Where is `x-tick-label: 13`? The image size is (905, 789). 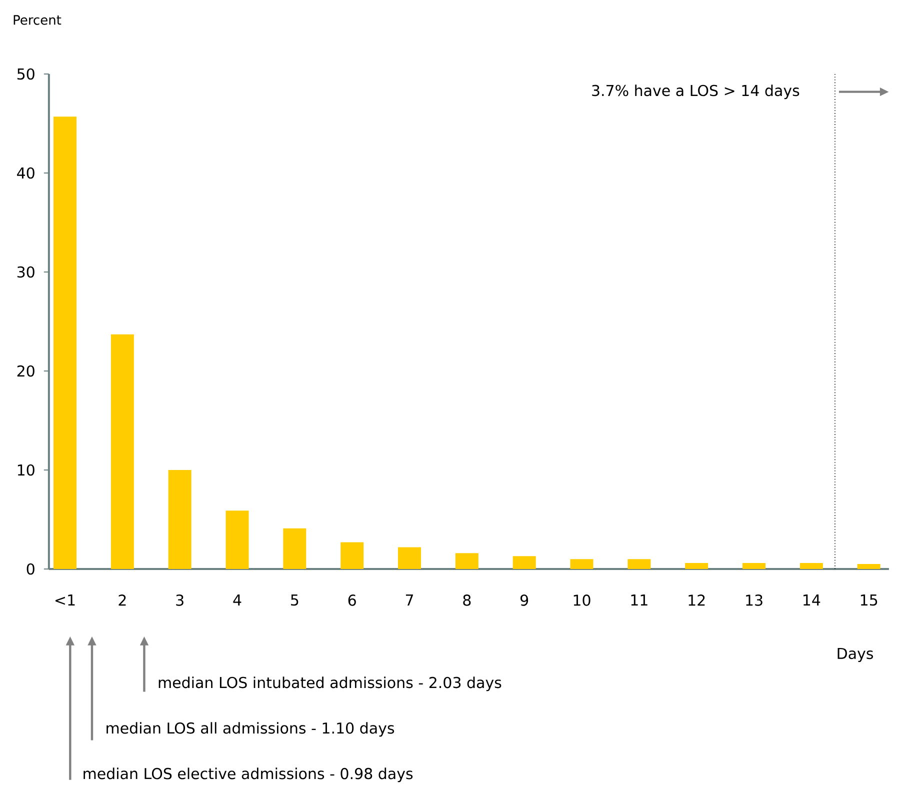
x-tick-label: 13 is located at coordinates (754, 600).